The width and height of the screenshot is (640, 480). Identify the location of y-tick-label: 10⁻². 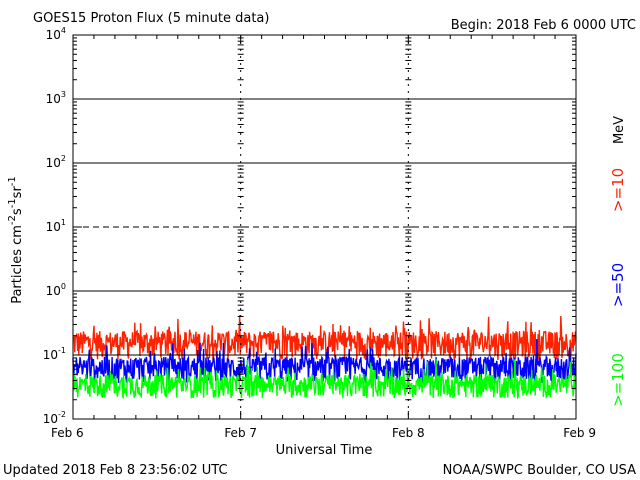
(54, 418).